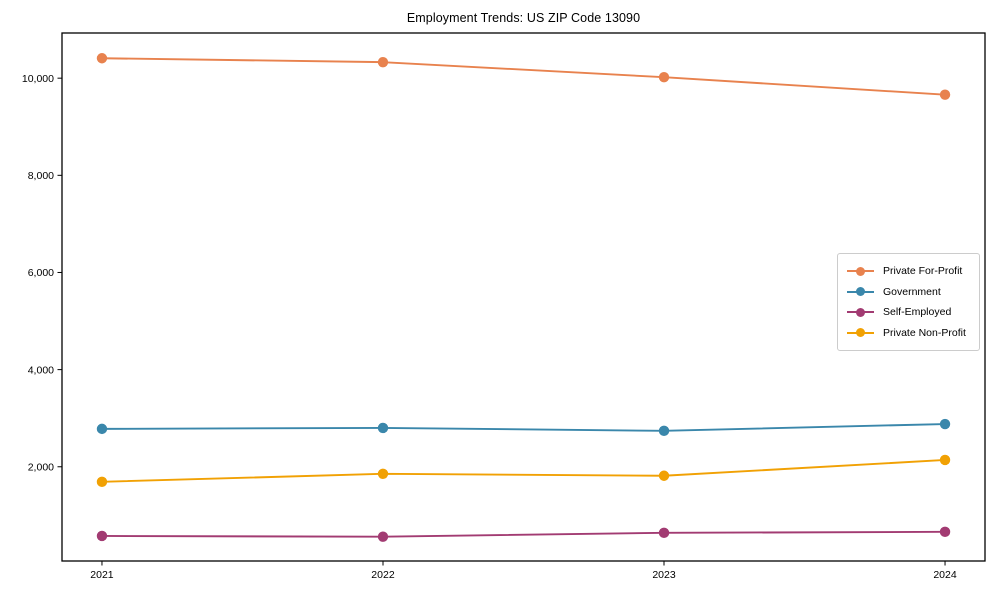 The width and height of the screenshot is (1000, 600). What do you see at coordinates (383, 575) in the screenshot?
I see `x-tick-label: 2022` at bounding box center [383, 575].